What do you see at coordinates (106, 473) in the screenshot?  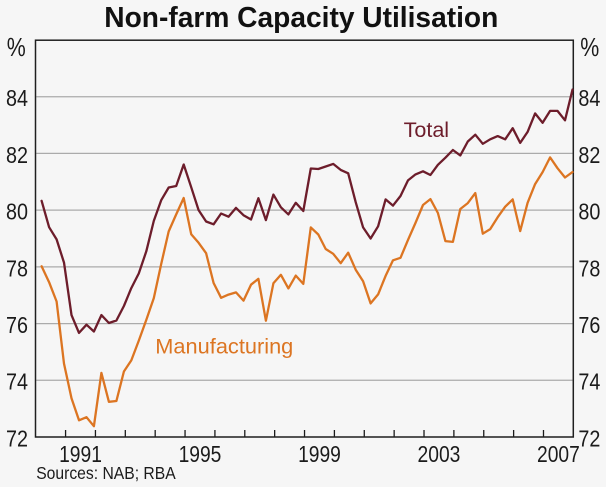 I see `svg-text: Sources: NAB; RBA` at bounding box center [106, 473].